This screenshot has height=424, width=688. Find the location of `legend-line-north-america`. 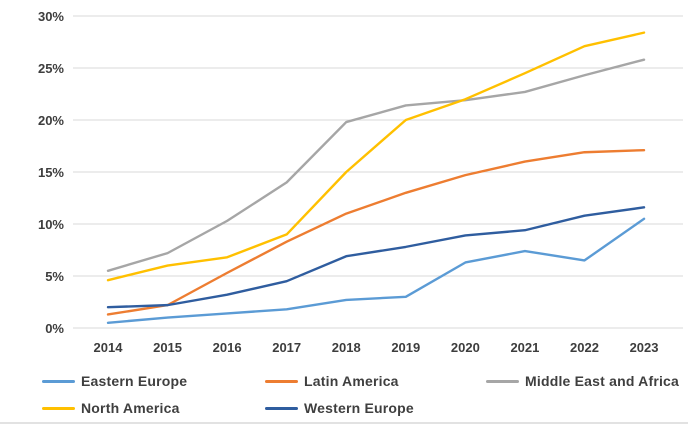

legend-line-north-america is located at coordinates (58, 408).